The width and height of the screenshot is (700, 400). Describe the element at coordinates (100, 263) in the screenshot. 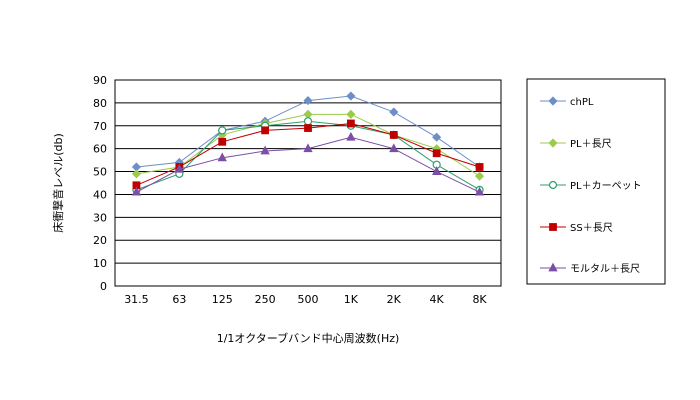

I see `y-tick-label: 10` at that location.